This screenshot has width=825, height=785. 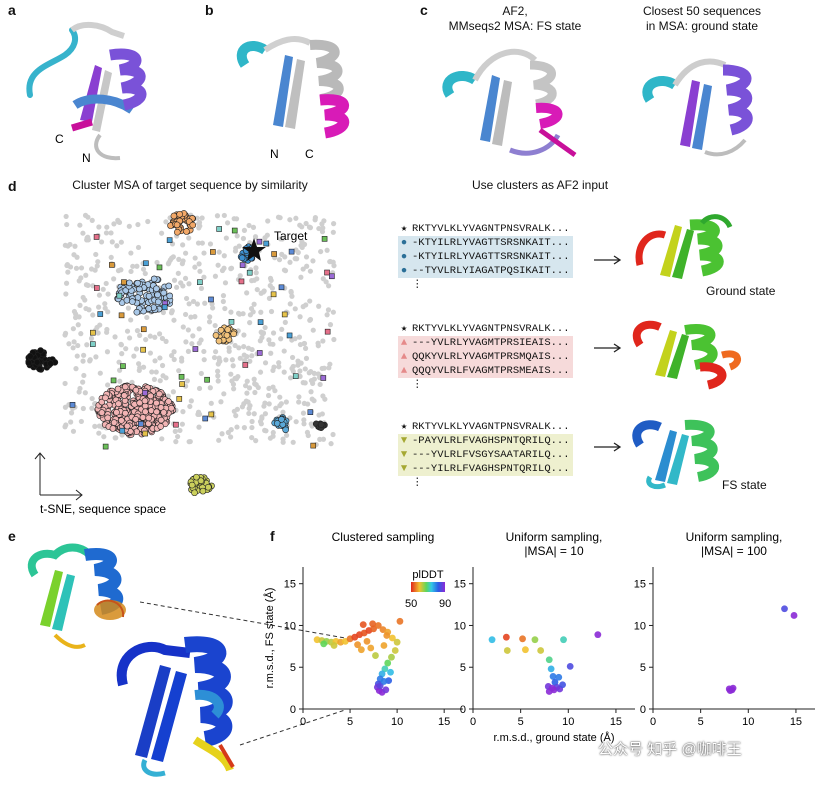 I want to click on msa-sequence: ⋮, so click(x=491, y=483).